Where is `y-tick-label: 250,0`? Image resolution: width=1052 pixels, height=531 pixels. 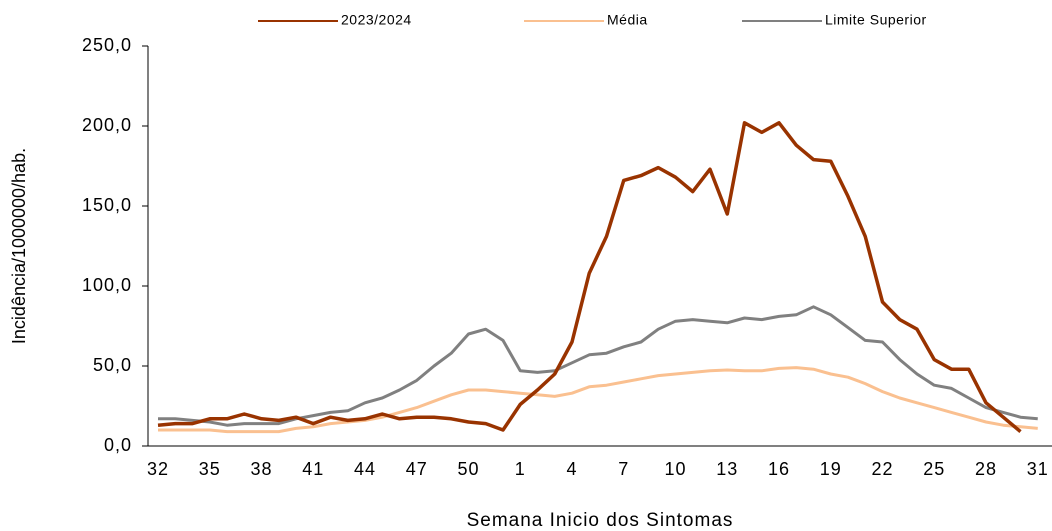 y-tick-label: 250,0 is located at coordinates (107, 45).